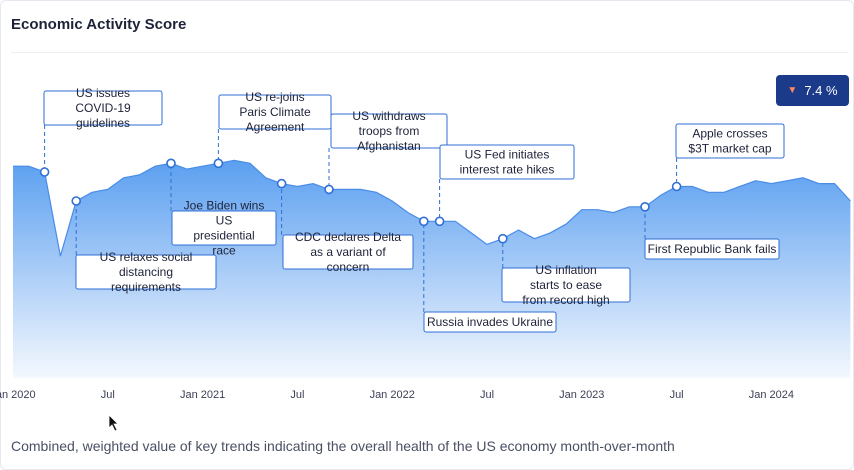 This screenshot has height=470, width=854. I want to click on change-badge: ▼ 7.4 %, so click(812, 90).